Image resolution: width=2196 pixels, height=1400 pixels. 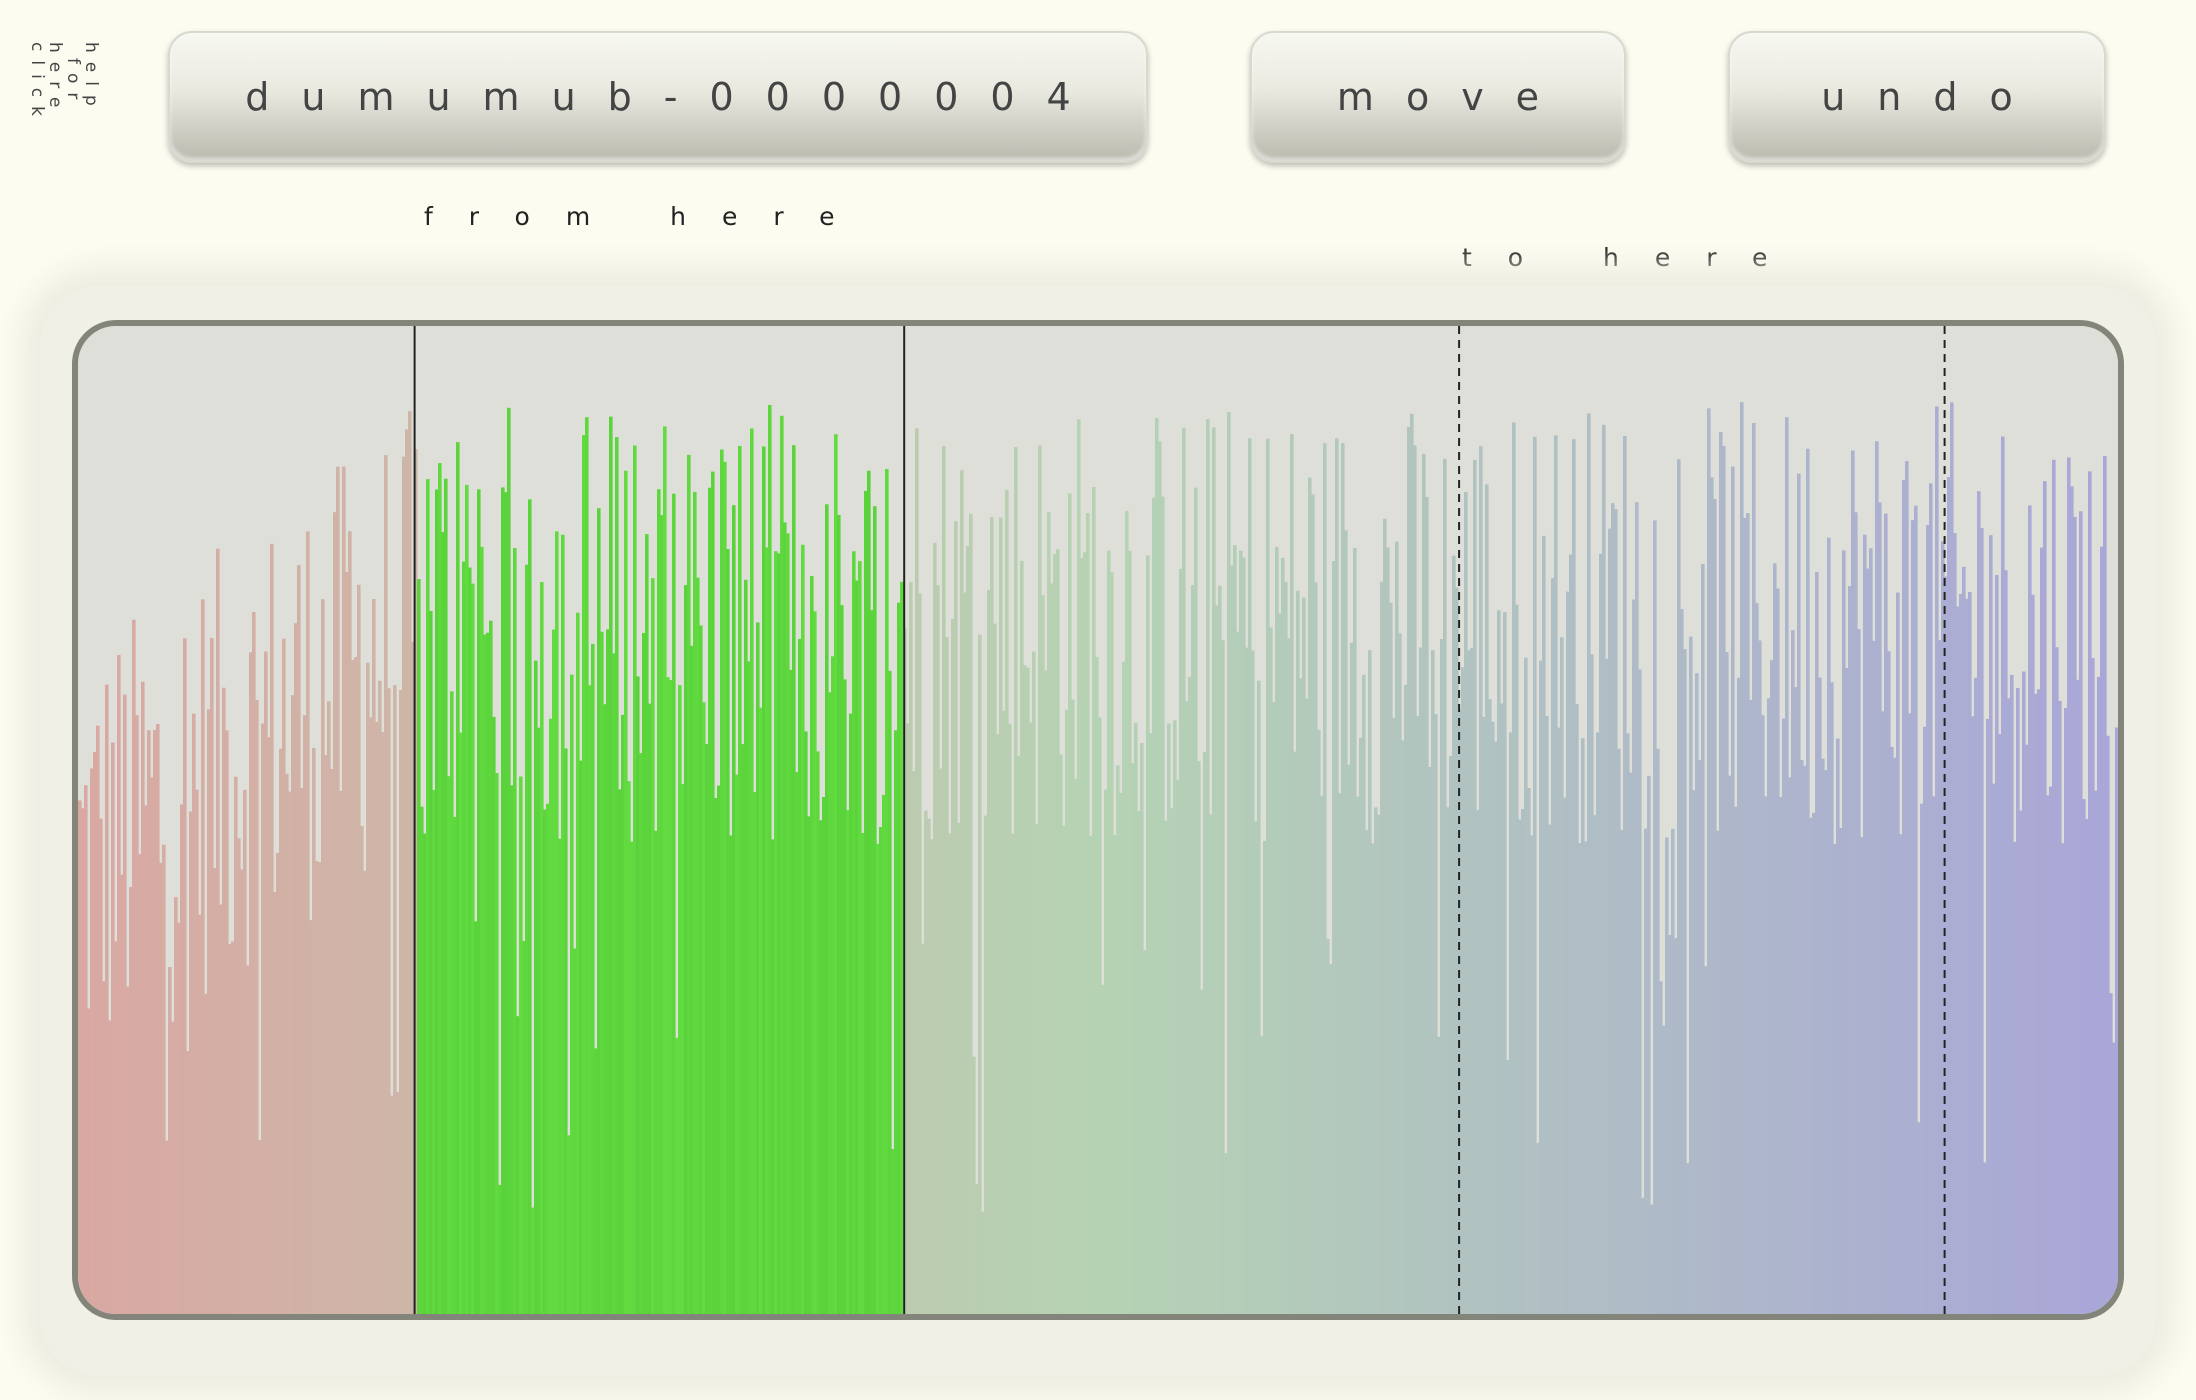 What do you see at coordinates (658, 97) in the screenshot?
I see `filename-button: dumumub-0000004` at bounding box center [658, 97].